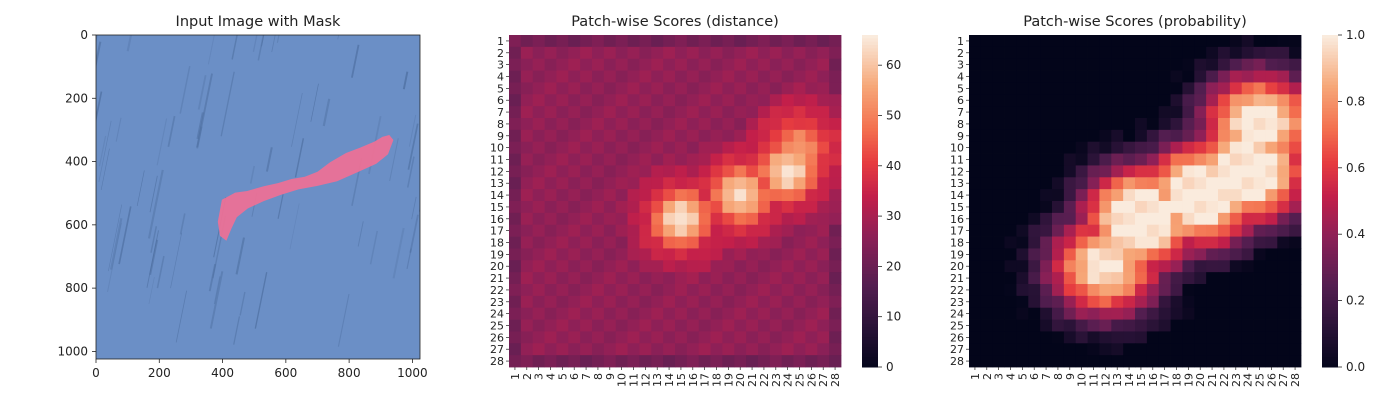 This screenshot has height=400, width=1400. What do you see at coordinates (705, 380) in the screenshot?
I see `x-tick-label: 17` at bounding box center [705, 380].